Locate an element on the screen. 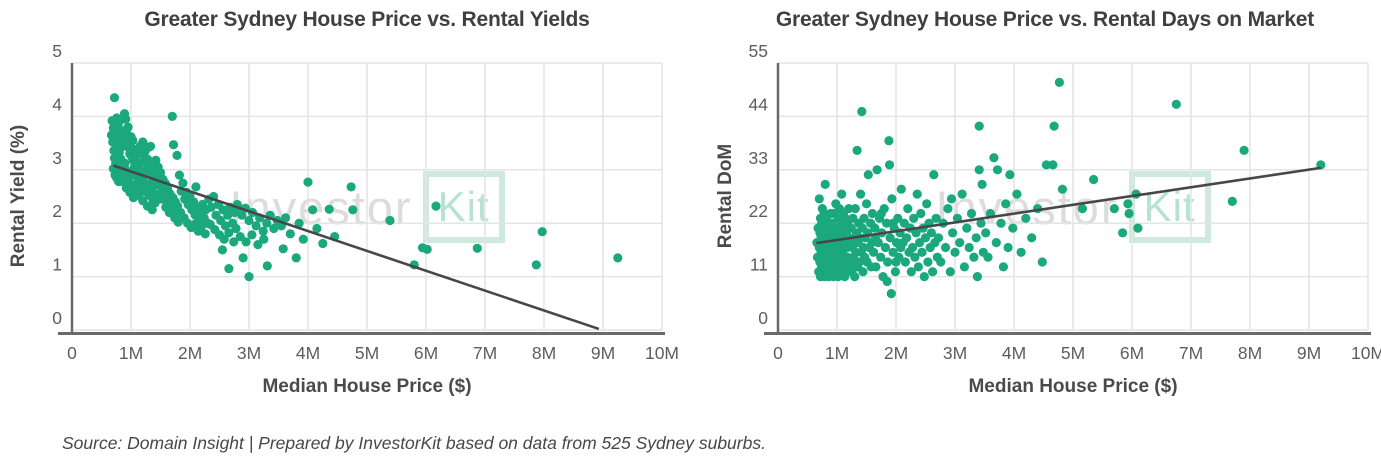  y-tick-label: 2 is located at coordinates (57, 211).